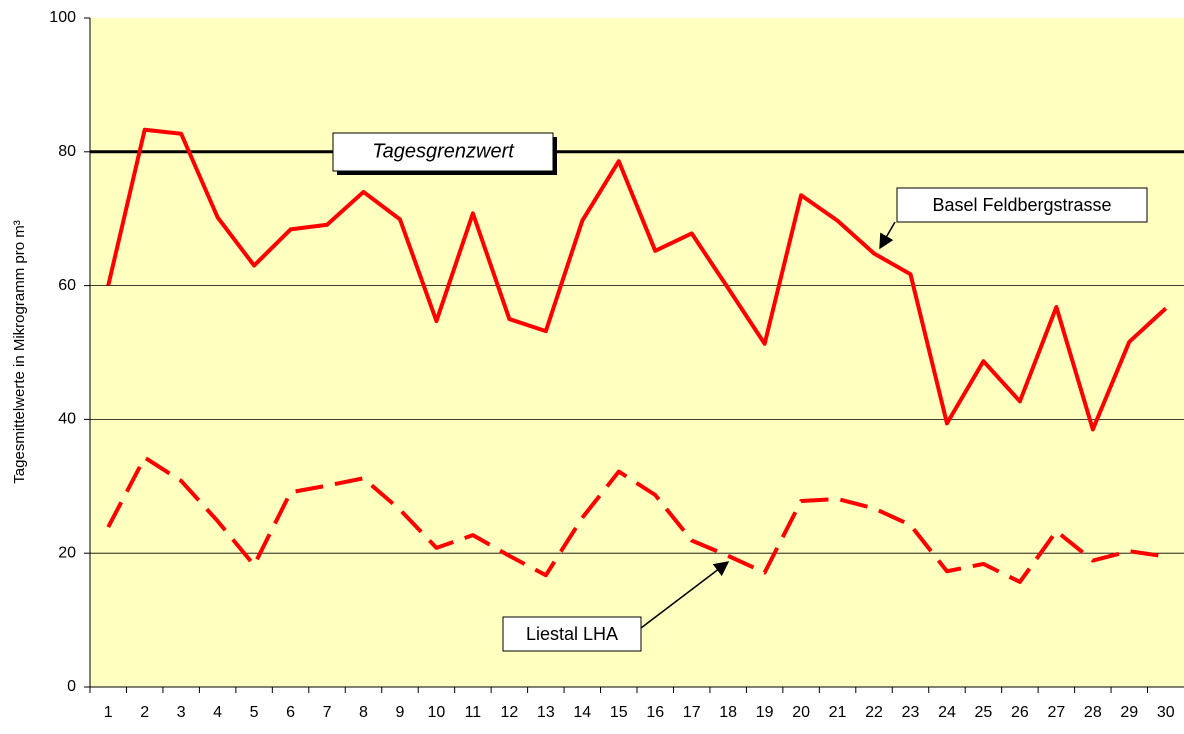  Describe the element at coordinates (1020, 712) in the screenshot. I see `x-tick-label: 26` at that location.